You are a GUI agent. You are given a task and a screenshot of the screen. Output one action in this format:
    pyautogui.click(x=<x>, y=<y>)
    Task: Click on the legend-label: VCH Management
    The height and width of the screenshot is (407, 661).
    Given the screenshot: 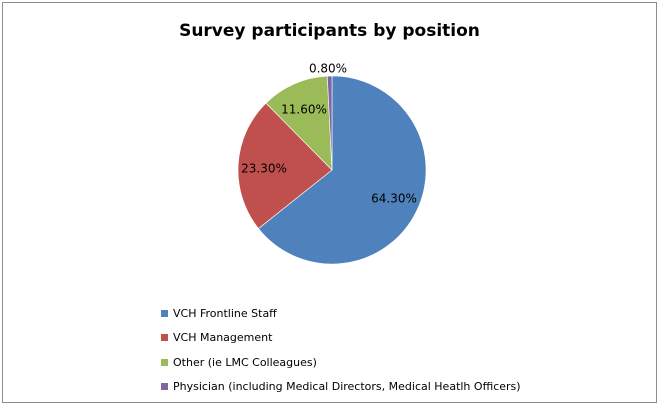 What is the action you would take?
    pyautogui.click(x=223, y=338)
    